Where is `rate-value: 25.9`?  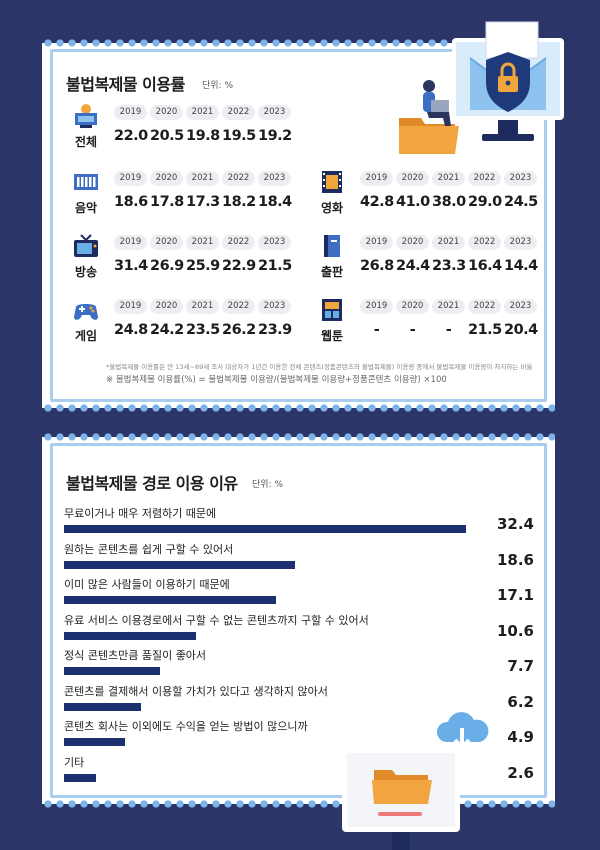
rate-value: 25.9 is located at coordinates (203, 266).